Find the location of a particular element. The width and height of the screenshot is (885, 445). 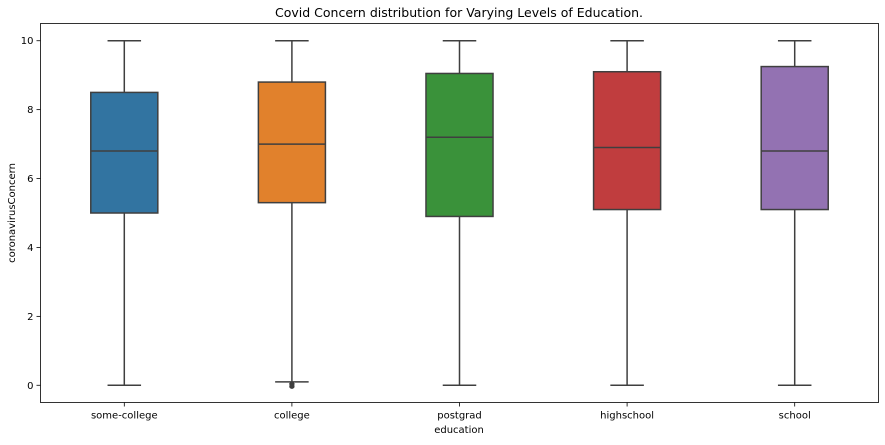

box-group-some-college is located at coordinates (124, 213).